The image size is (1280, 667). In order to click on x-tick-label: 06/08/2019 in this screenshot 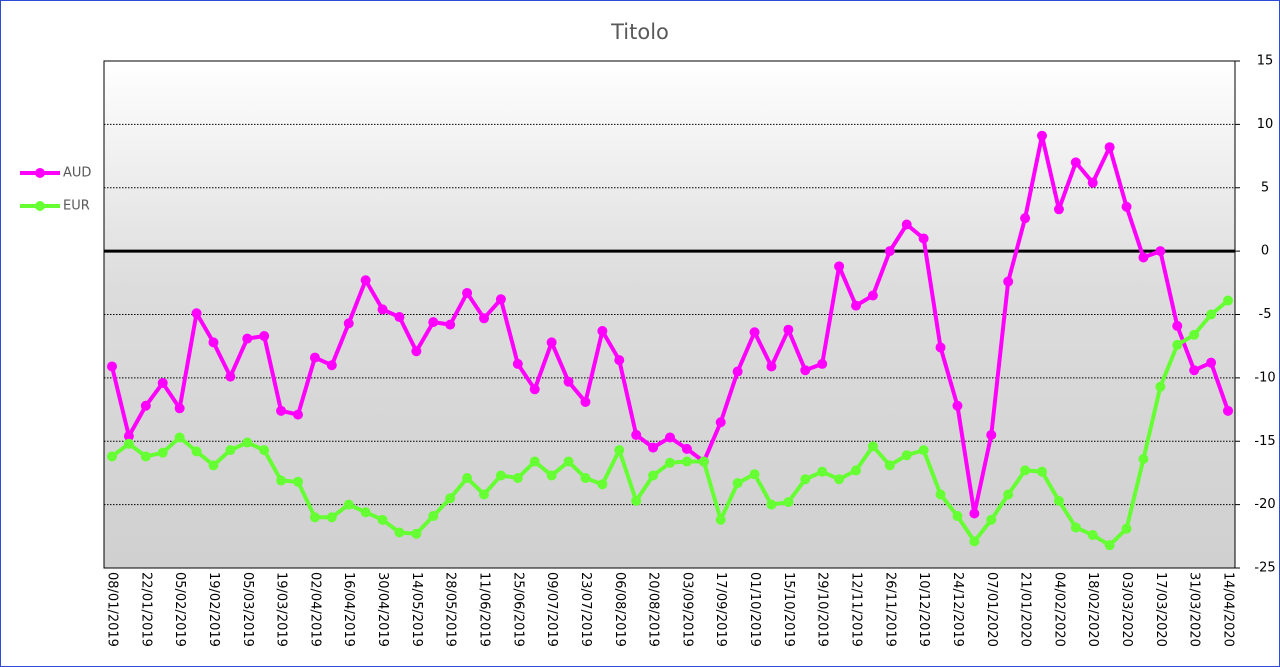, I will do `click(619, 609)`.